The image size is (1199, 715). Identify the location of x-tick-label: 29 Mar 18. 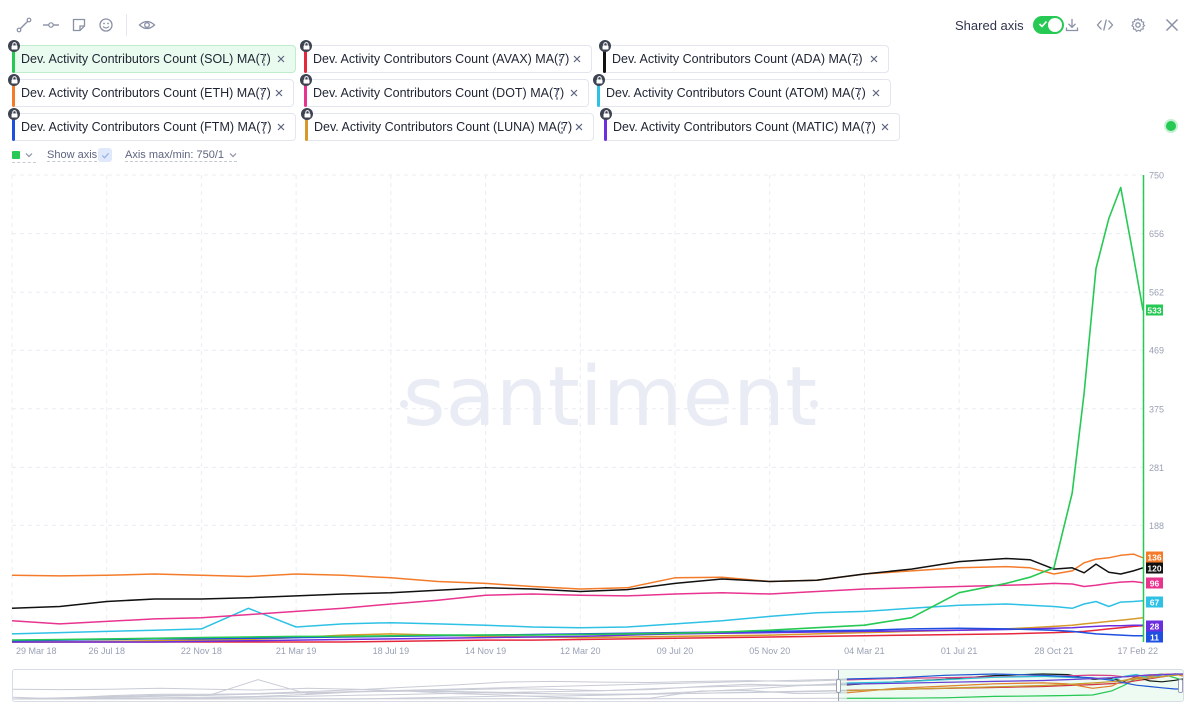
(36, 651).